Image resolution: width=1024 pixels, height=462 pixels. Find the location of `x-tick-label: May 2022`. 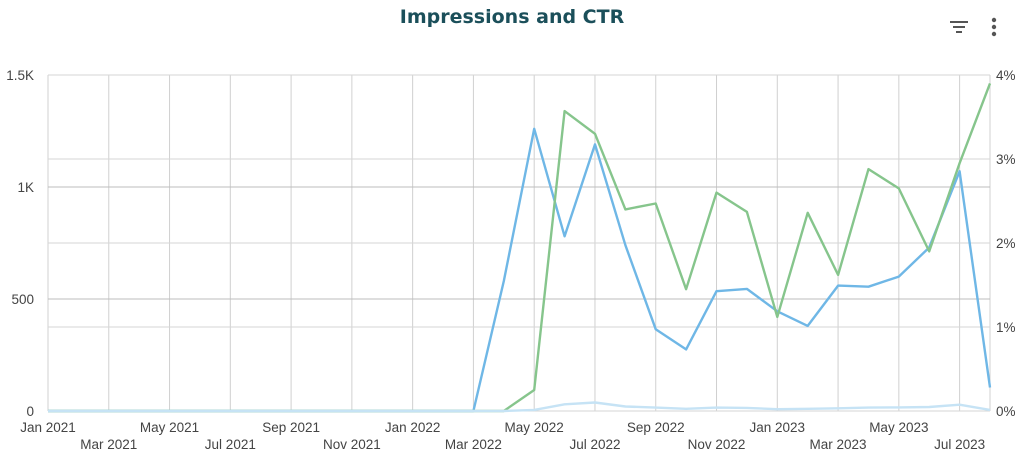

x-tick-label: May 2022 is located at coordinates (534, 427).